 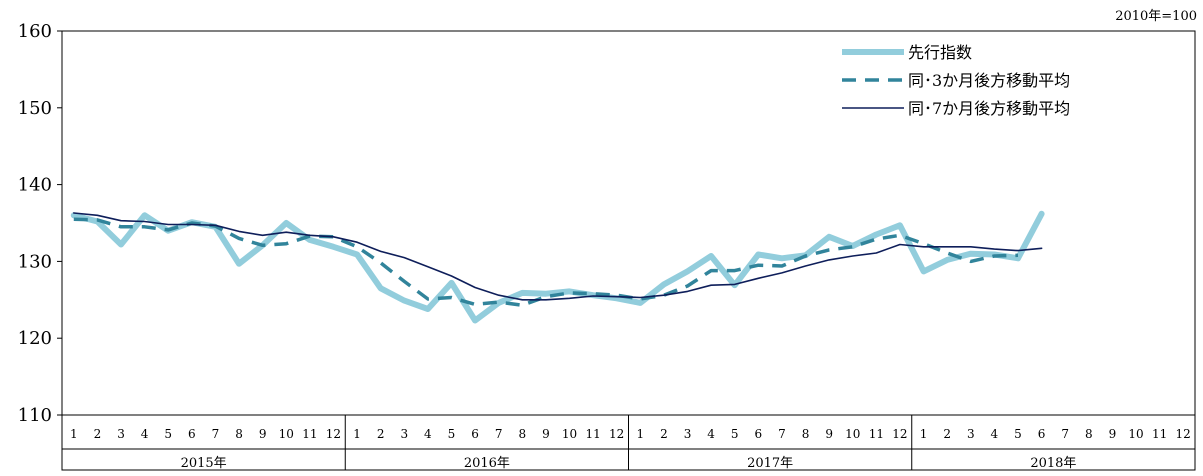 What do you see at coordinates (204, 463) in the screenshot?
I see `year-label: 2015年` at bounding box center [204, 463].